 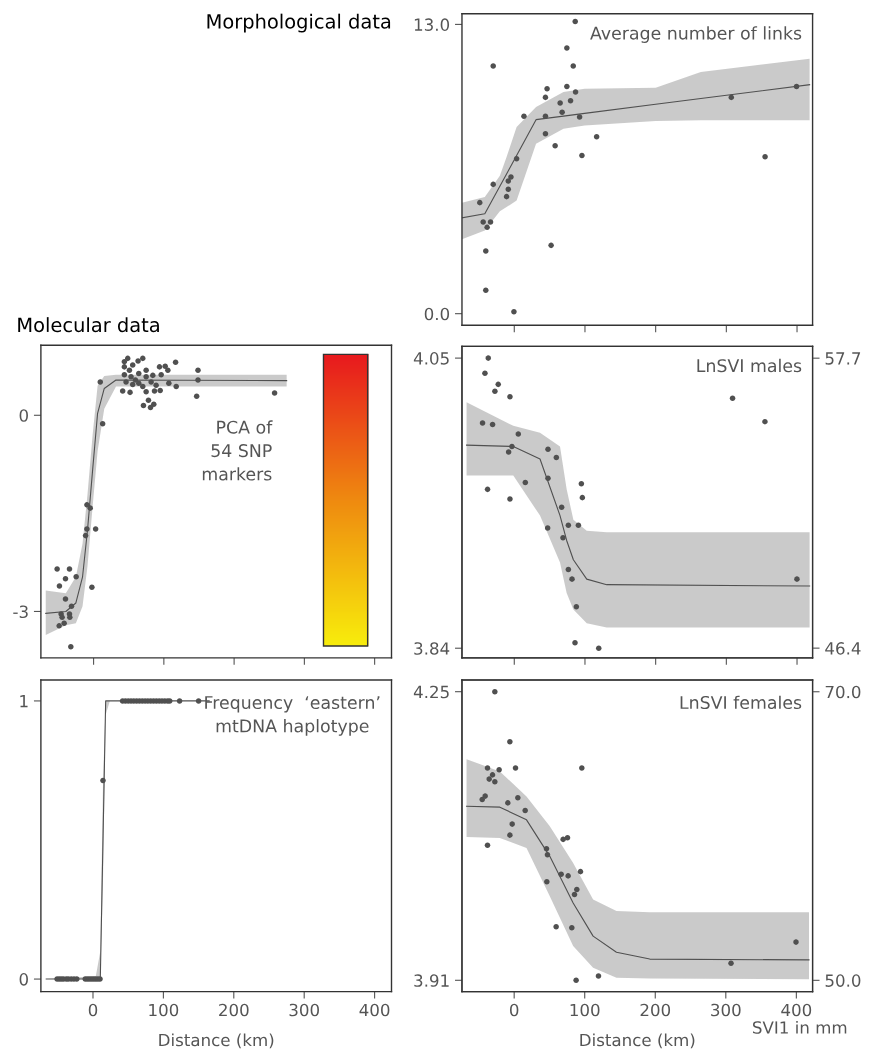 I want to click on text: Average number of links, so click(x=696, y=34).